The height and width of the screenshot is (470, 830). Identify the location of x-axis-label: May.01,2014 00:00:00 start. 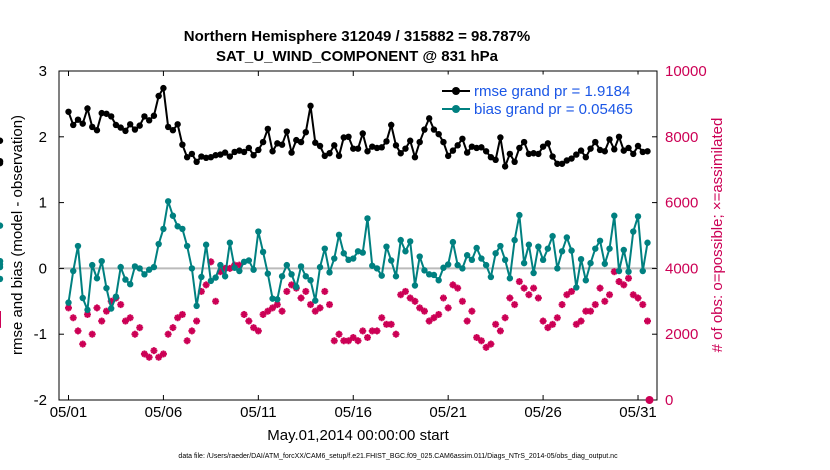
(358, 435).